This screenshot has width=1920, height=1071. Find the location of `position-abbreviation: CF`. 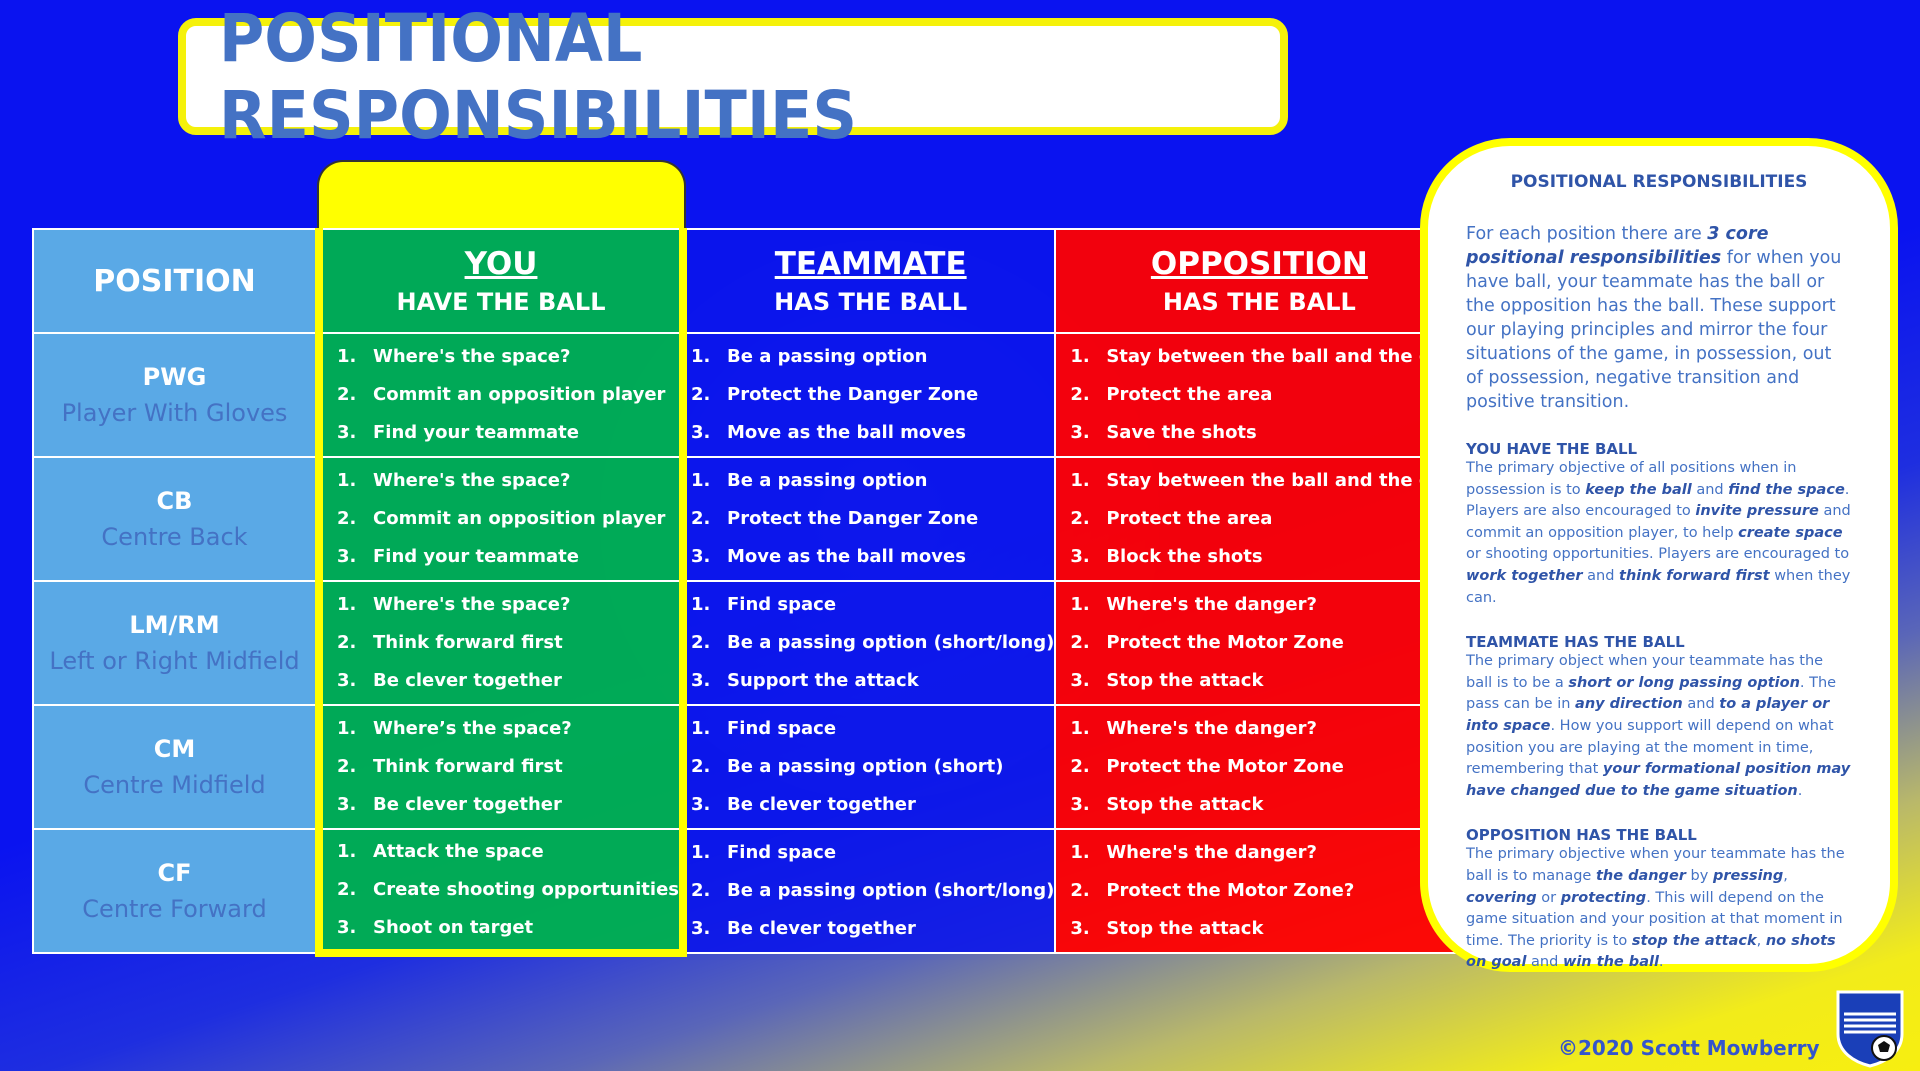

position-abbreviation: CF is located at coordinates (174, 873).